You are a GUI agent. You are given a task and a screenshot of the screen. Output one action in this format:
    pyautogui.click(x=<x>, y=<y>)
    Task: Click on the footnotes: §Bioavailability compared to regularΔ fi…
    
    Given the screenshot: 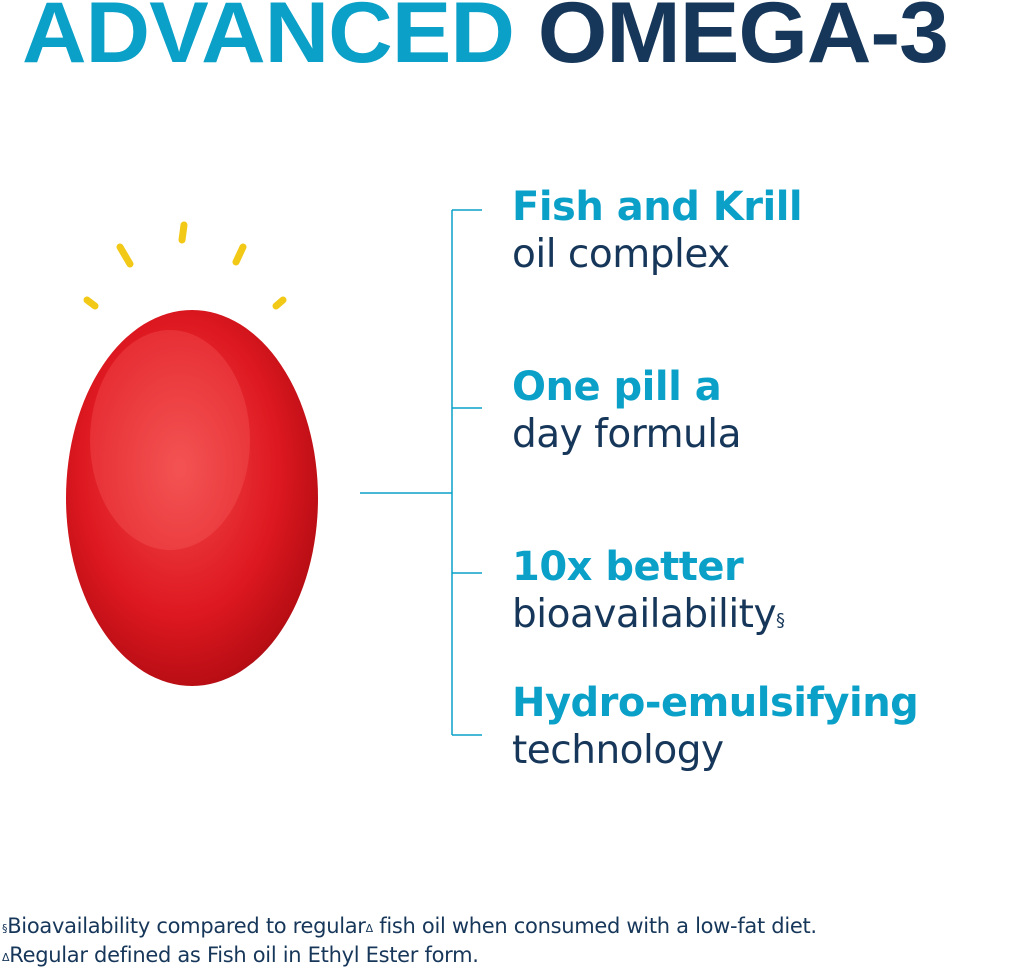 What is the action you would take?
    pyautogui.click(x=409, y=941)
    